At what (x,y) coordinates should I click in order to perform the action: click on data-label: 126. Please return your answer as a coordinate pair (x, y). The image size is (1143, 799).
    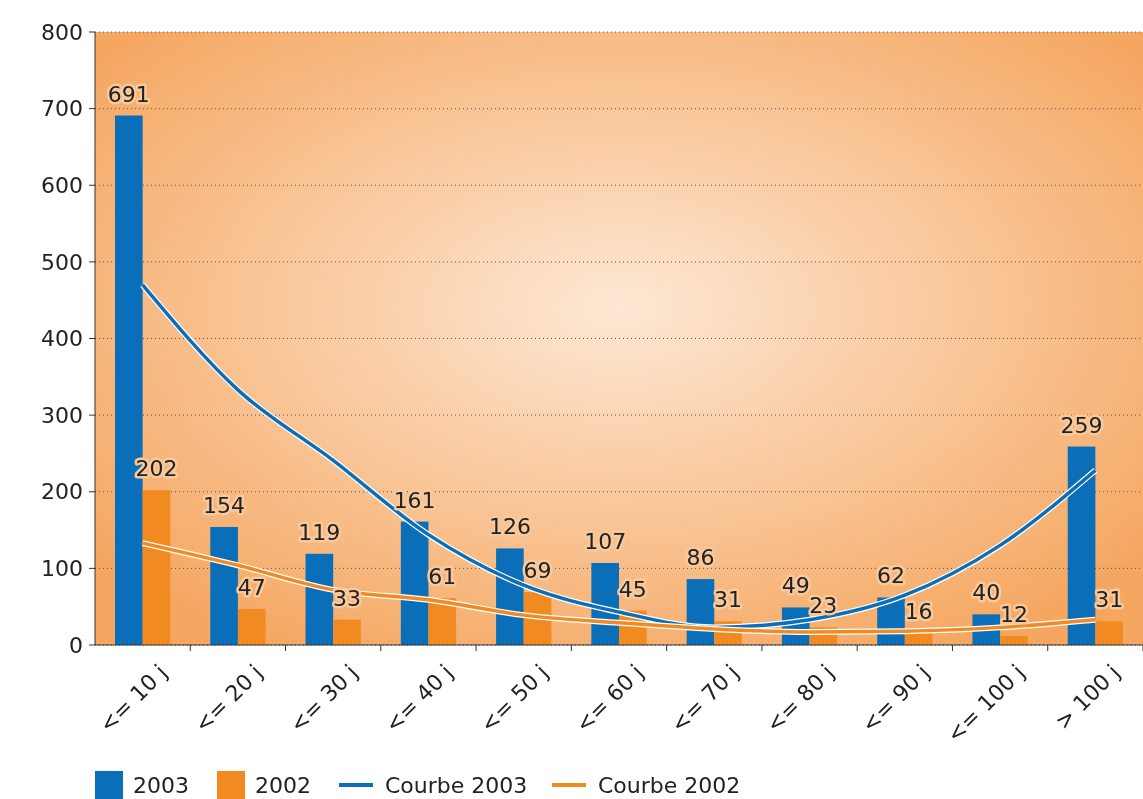
    Looking at the image, I should click on (509, 527).